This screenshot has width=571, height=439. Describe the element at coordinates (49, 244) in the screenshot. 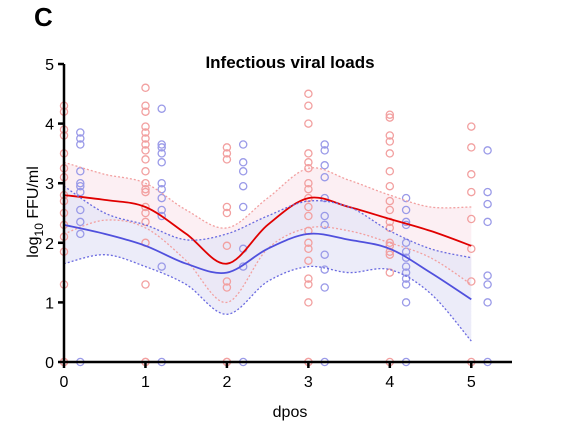

I see `y-tick-label-2: 2` at that location.